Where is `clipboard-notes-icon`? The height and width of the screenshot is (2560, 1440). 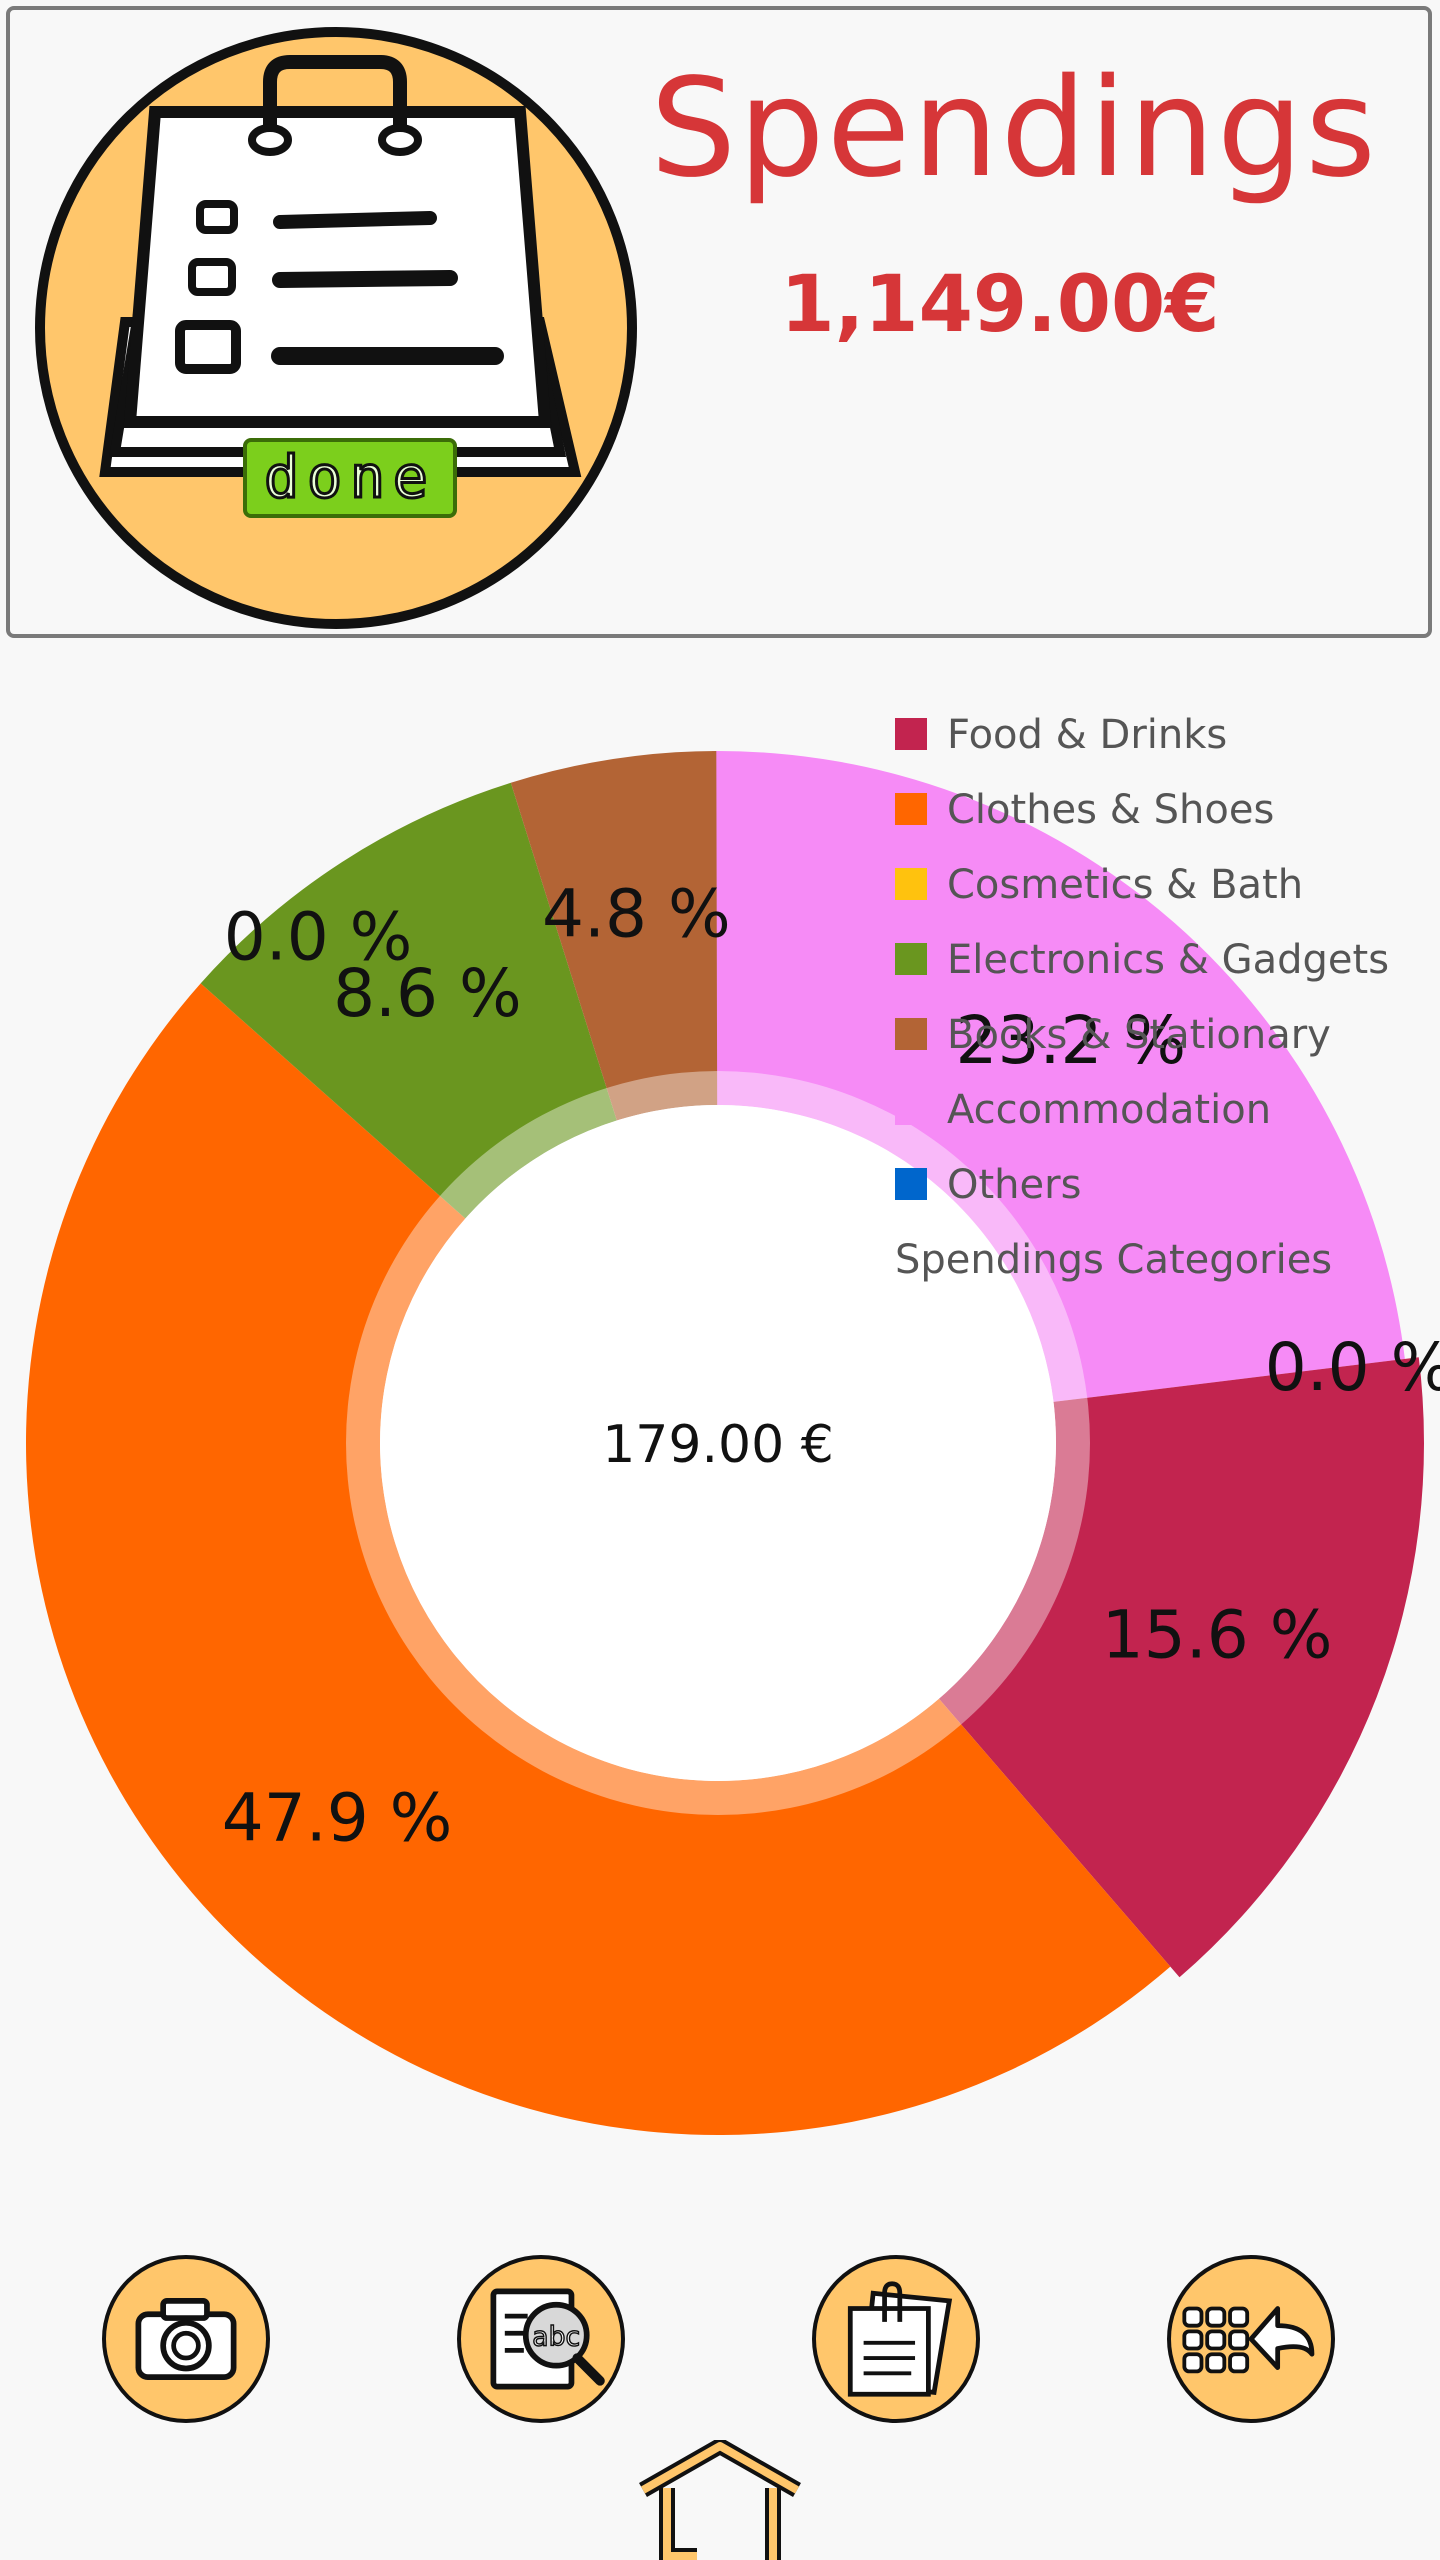
clipboard-notes-icon is located at coordinates (900, 2339).